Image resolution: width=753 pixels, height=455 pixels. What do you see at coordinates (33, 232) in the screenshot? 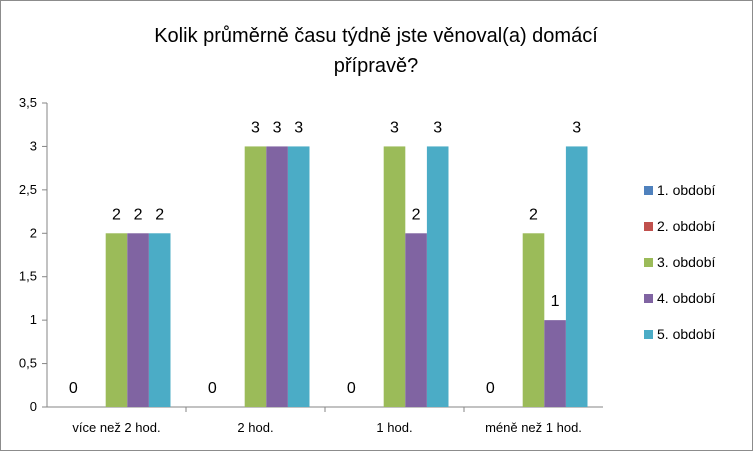
I see `y-tick-label: 2` at bounding box center [33, 232].